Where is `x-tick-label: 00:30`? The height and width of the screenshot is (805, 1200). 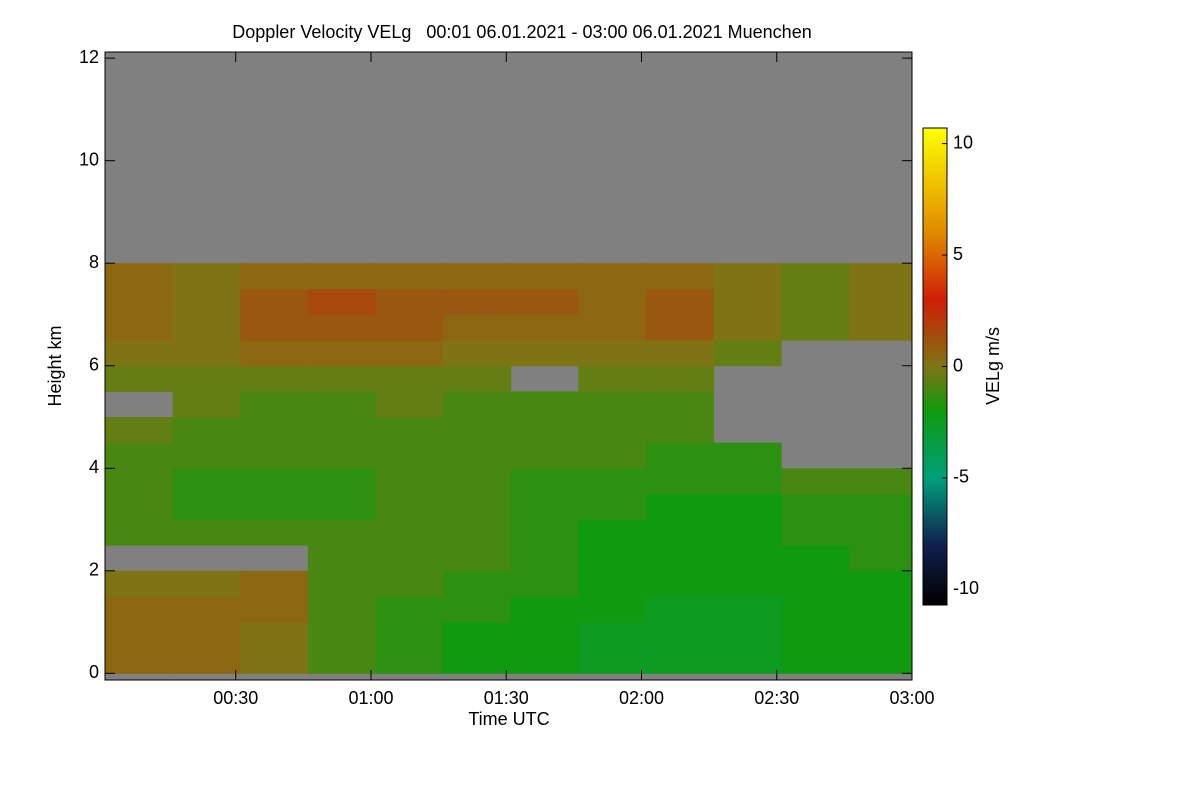
x-tick-label: 00:30 is located at coordinates (235, 698).